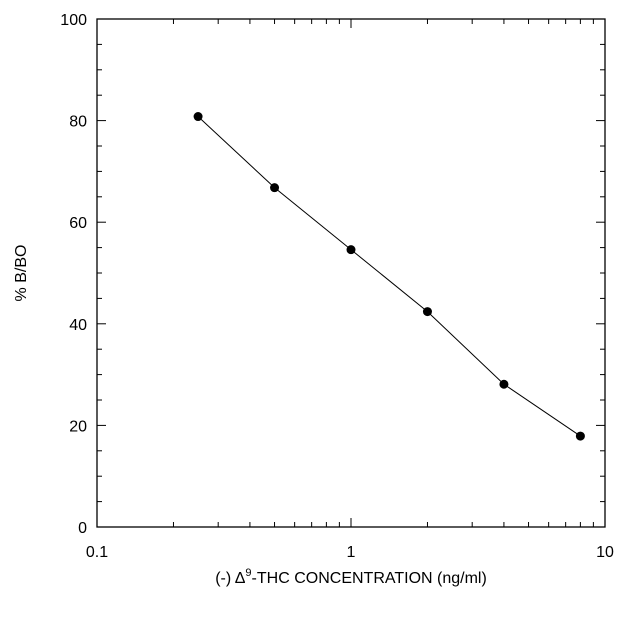 This screenshot has height=618, width=617. What do you see at coordinates (78, 122) in the screenshot?
I see `y-tick-label: 80` at bounding box center [78, 122].